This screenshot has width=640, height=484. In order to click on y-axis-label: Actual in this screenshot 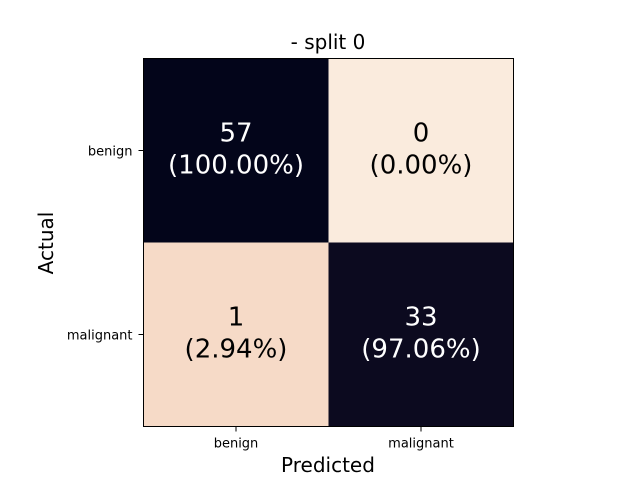, I will do `click(46, 243)`.